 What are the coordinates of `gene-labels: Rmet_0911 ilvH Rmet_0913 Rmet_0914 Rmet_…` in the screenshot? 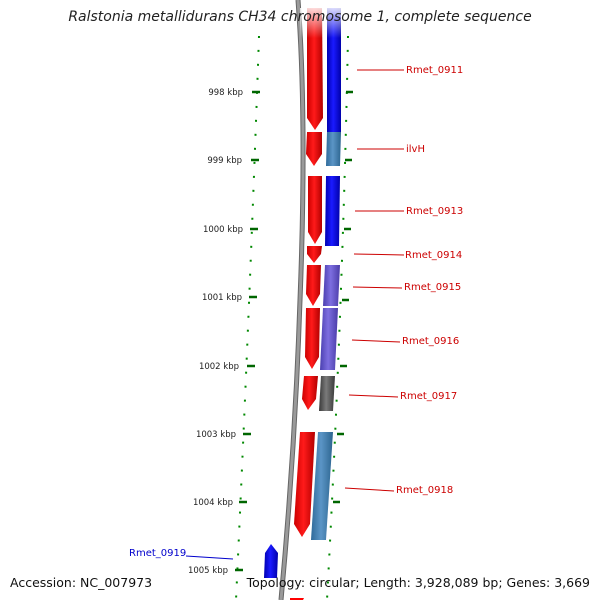 It's located at (429, 280).